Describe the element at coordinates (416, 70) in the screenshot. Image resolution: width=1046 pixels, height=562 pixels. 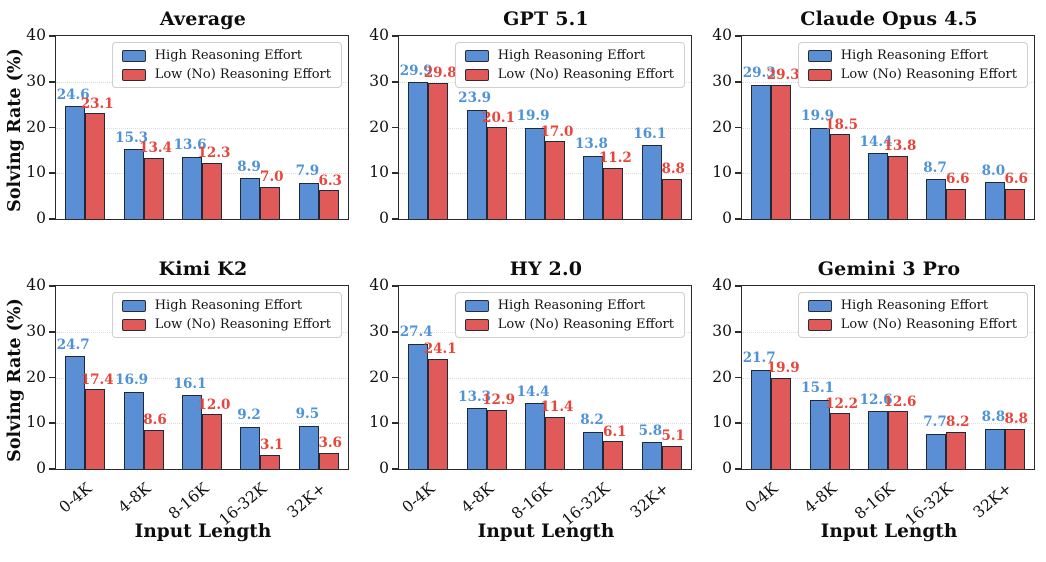
I see `bar-value-label: 29.9` at that location.